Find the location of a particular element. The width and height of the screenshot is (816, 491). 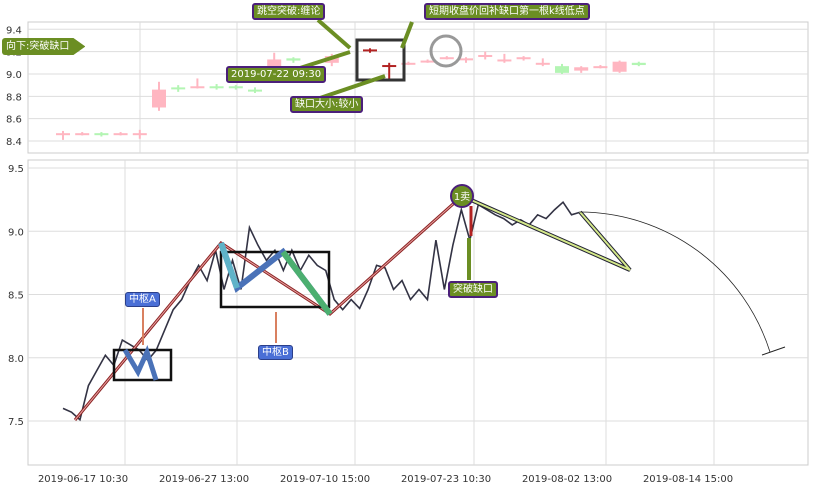

sell-point-marker is located at coordinates (462, 196).